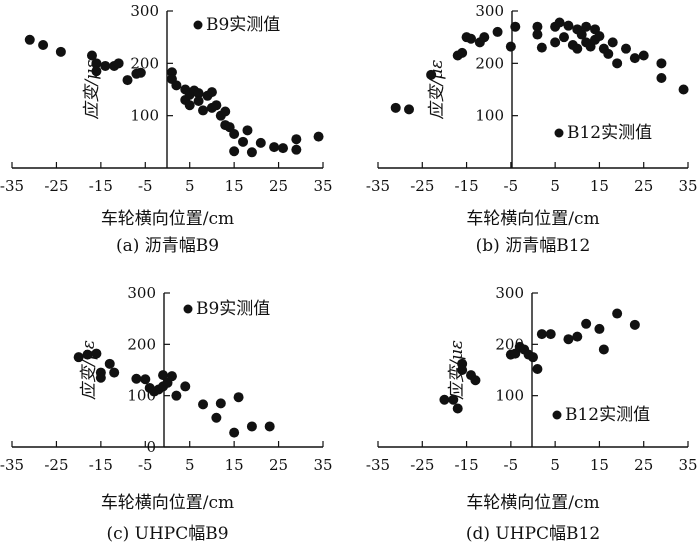  I want to click on panel-c-x-tick-label: 35, so click(322, 465).